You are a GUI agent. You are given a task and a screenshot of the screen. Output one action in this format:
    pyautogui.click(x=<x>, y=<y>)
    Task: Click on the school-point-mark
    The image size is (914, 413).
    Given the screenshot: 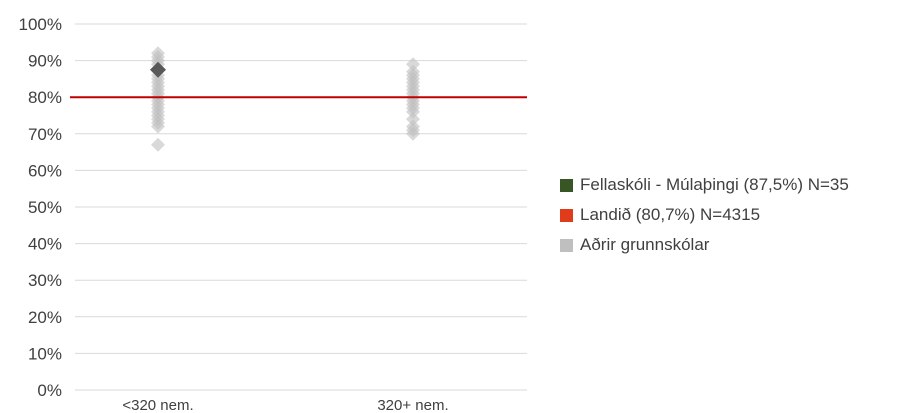 What is the action you would take?
    pyautogui.click(x=158, y=69)
    